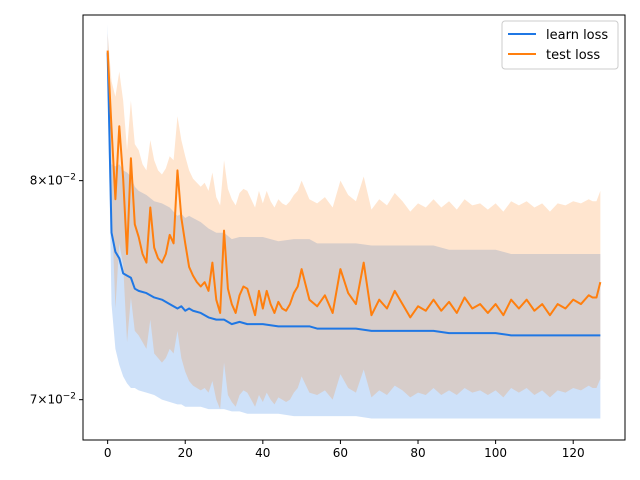  What do you see at coordinates (108, 453) in the screenshot?
I see `x-tick-label: 0` at bounding box center [108, 453].